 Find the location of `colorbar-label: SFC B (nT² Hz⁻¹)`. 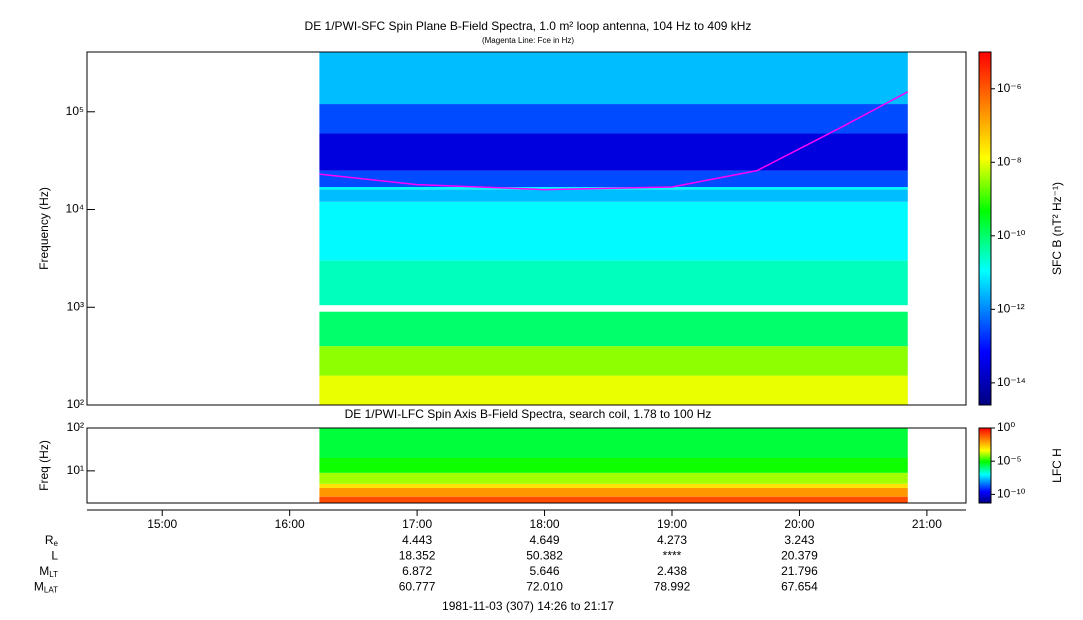

colorbar-label: SFC B (nT² Hz⁻¹) is located at coordinates (1057, 228).